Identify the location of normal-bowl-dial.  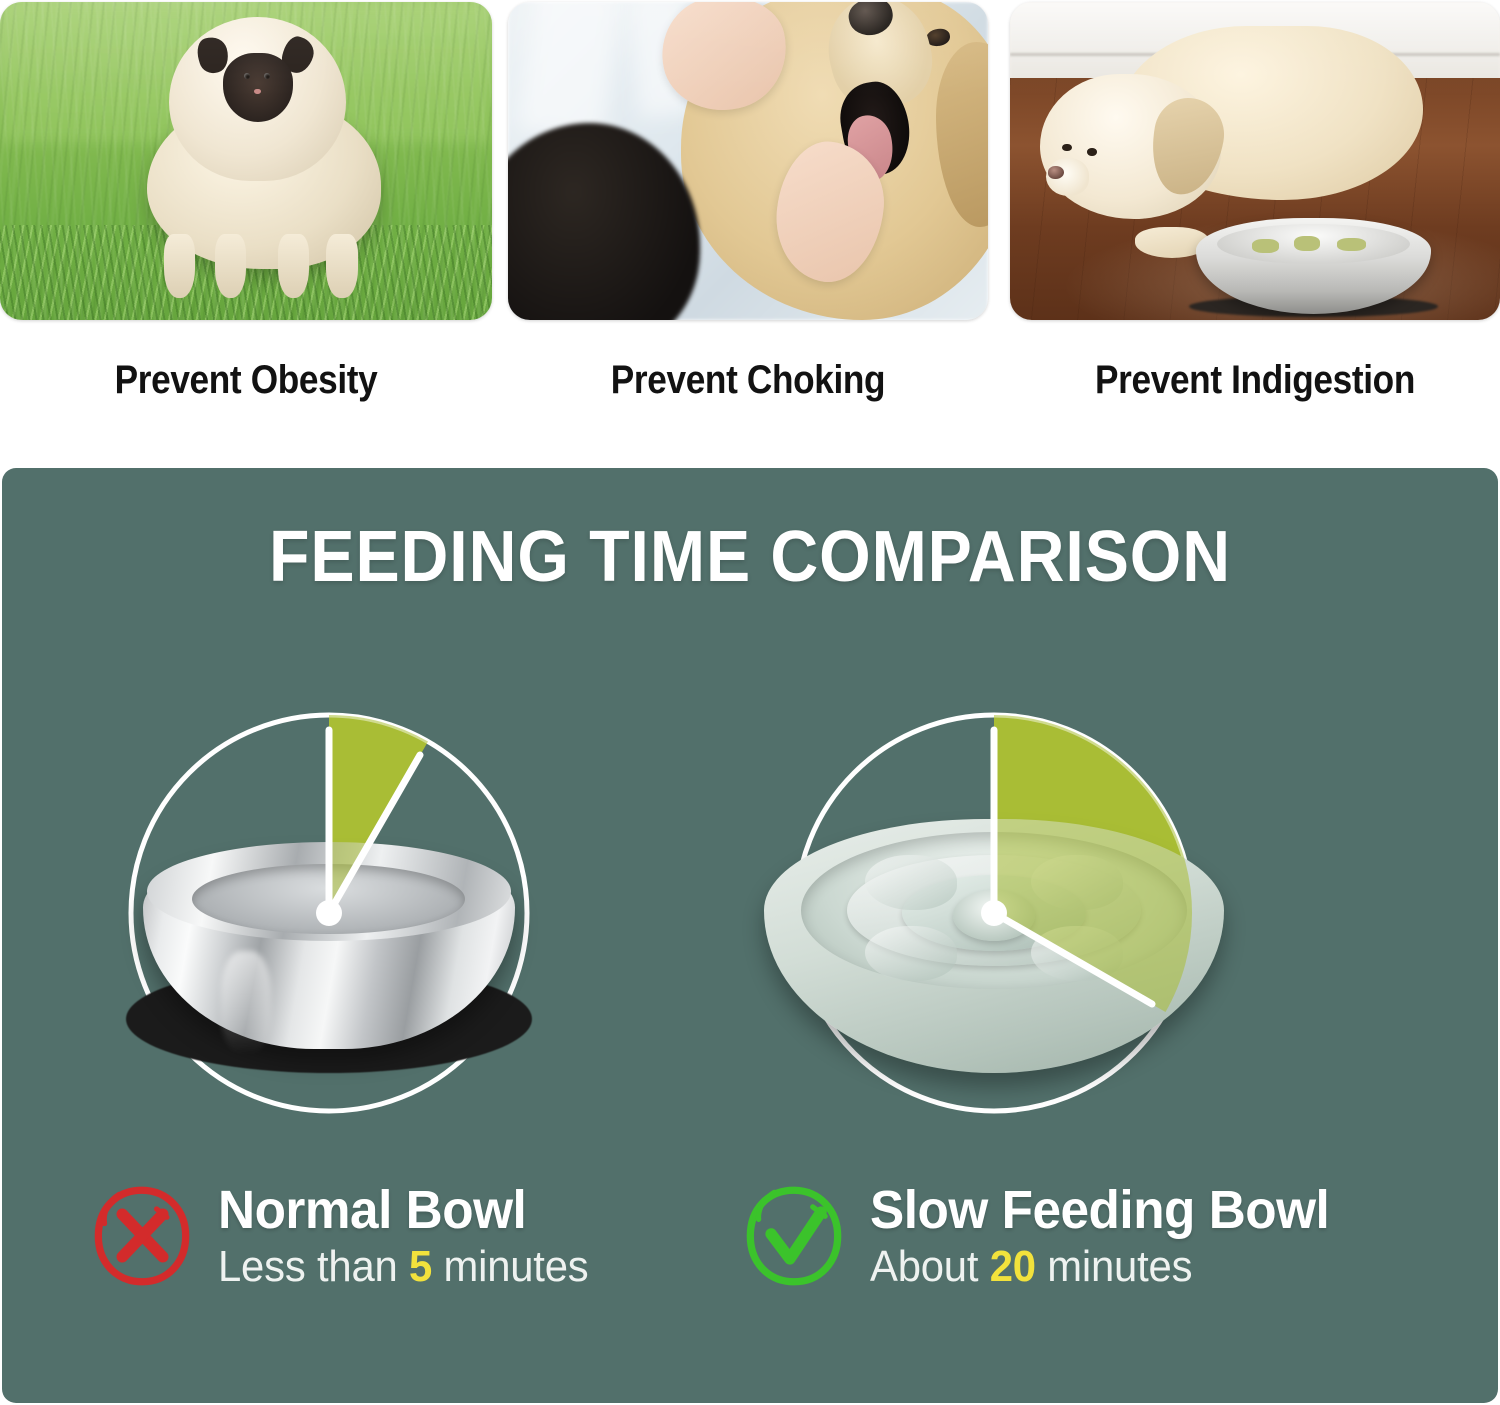
(329, 913).